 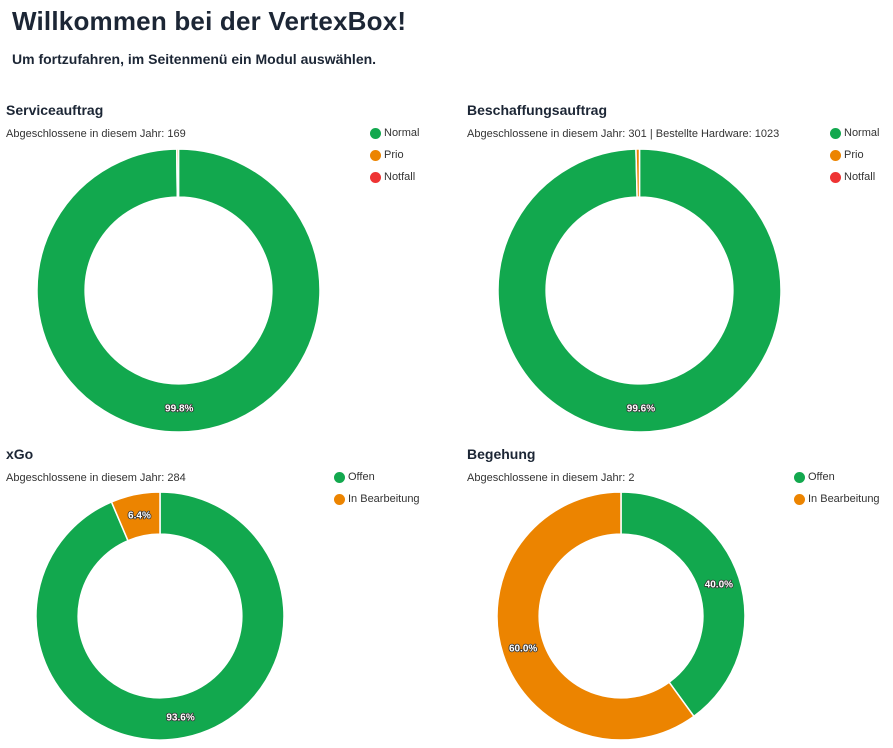 I want to click on data-label-normal: 99.8%, so click(x=179, y=408).